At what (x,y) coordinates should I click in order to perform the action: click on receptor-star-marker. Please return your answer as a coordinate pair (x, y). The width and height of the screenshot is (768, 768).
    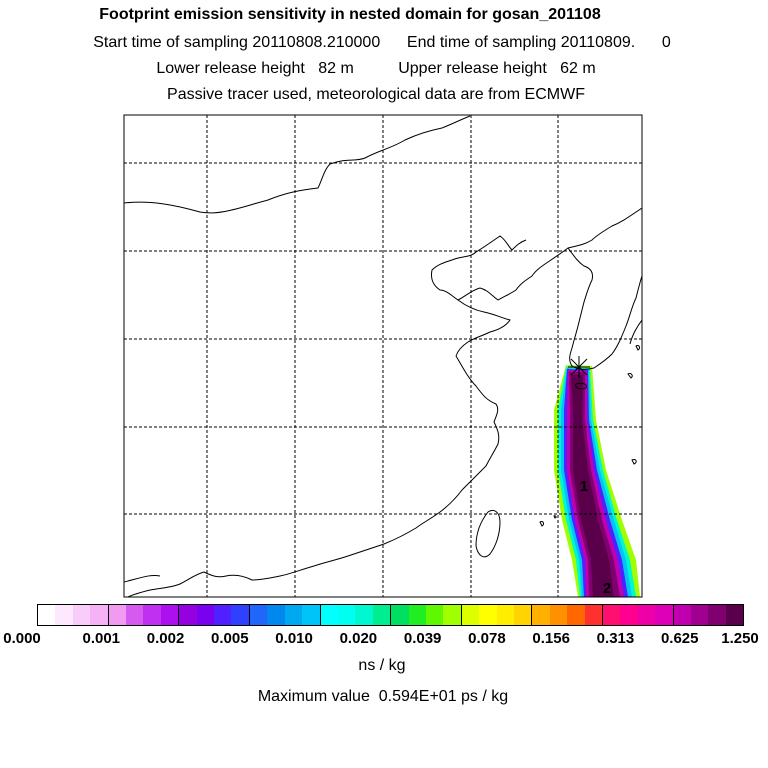
    Looking at the image, I should click on (579, 367).